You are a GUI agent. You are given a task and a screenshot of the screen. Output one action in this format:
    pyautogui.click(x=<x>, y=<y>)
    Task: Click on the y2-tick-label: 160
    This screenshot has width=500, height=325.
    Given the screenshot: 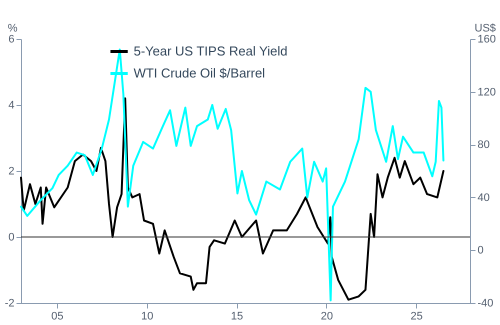 What is the action you would take?
    pyautogui.click(x=487, y=40)
    